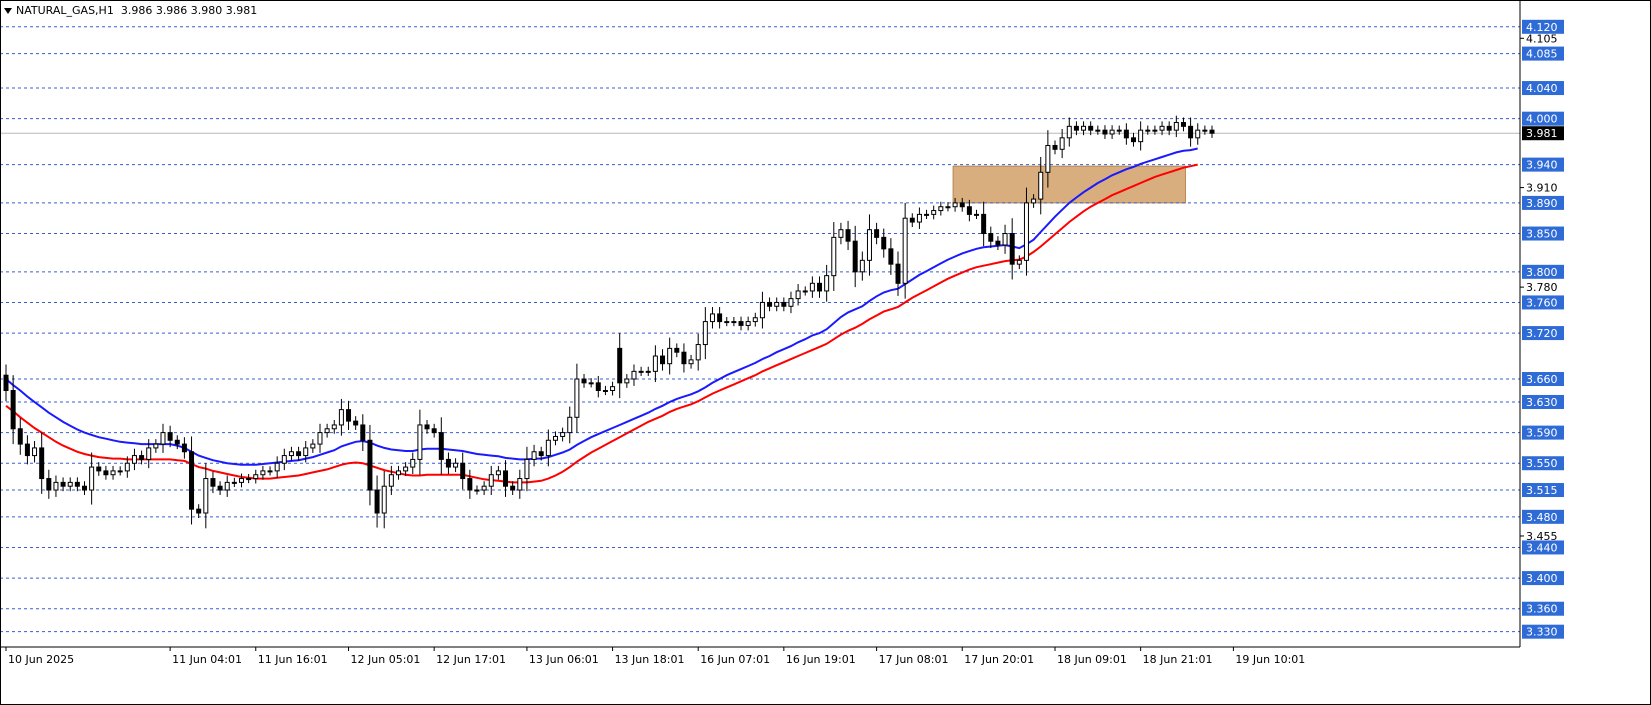 This screenshot has width=1651, height=705. Describe the element at coordinates (821, 659) in the screenshot. I see `x-tick-label: 16 Jun 19:01` at that location.